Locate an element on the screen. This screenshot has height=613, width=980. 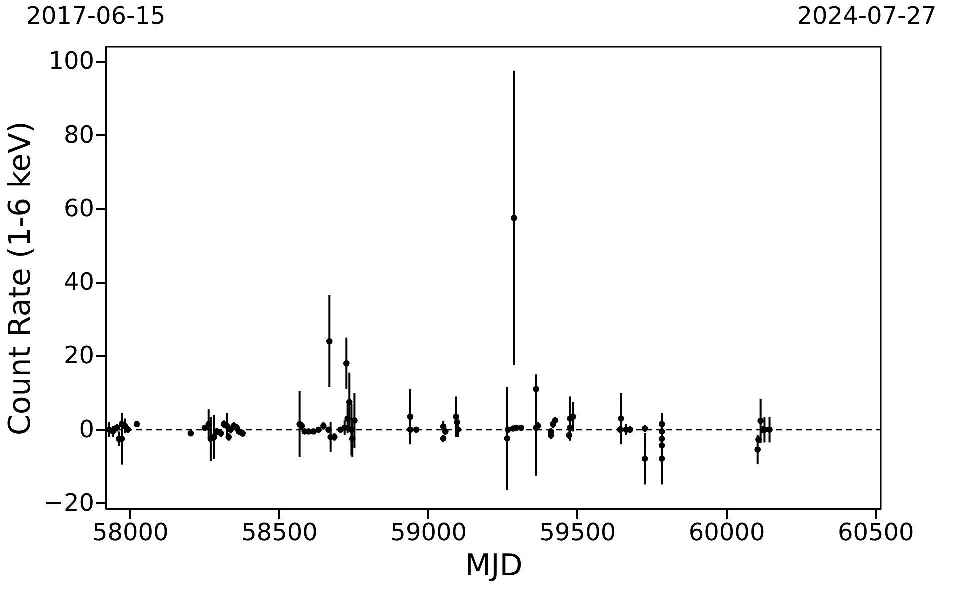
x-tick-label: 59500 is located at coordinates (578, 532).